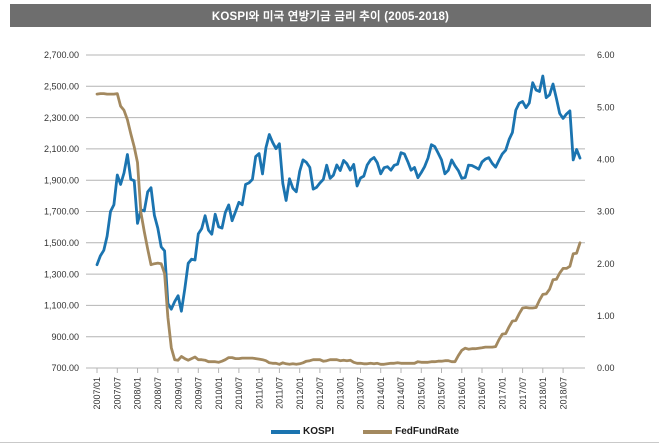  I want to click on chart-title: KOSPI와 미국 연방기금 금리 추이 (2005-2018), so click(330, 16).